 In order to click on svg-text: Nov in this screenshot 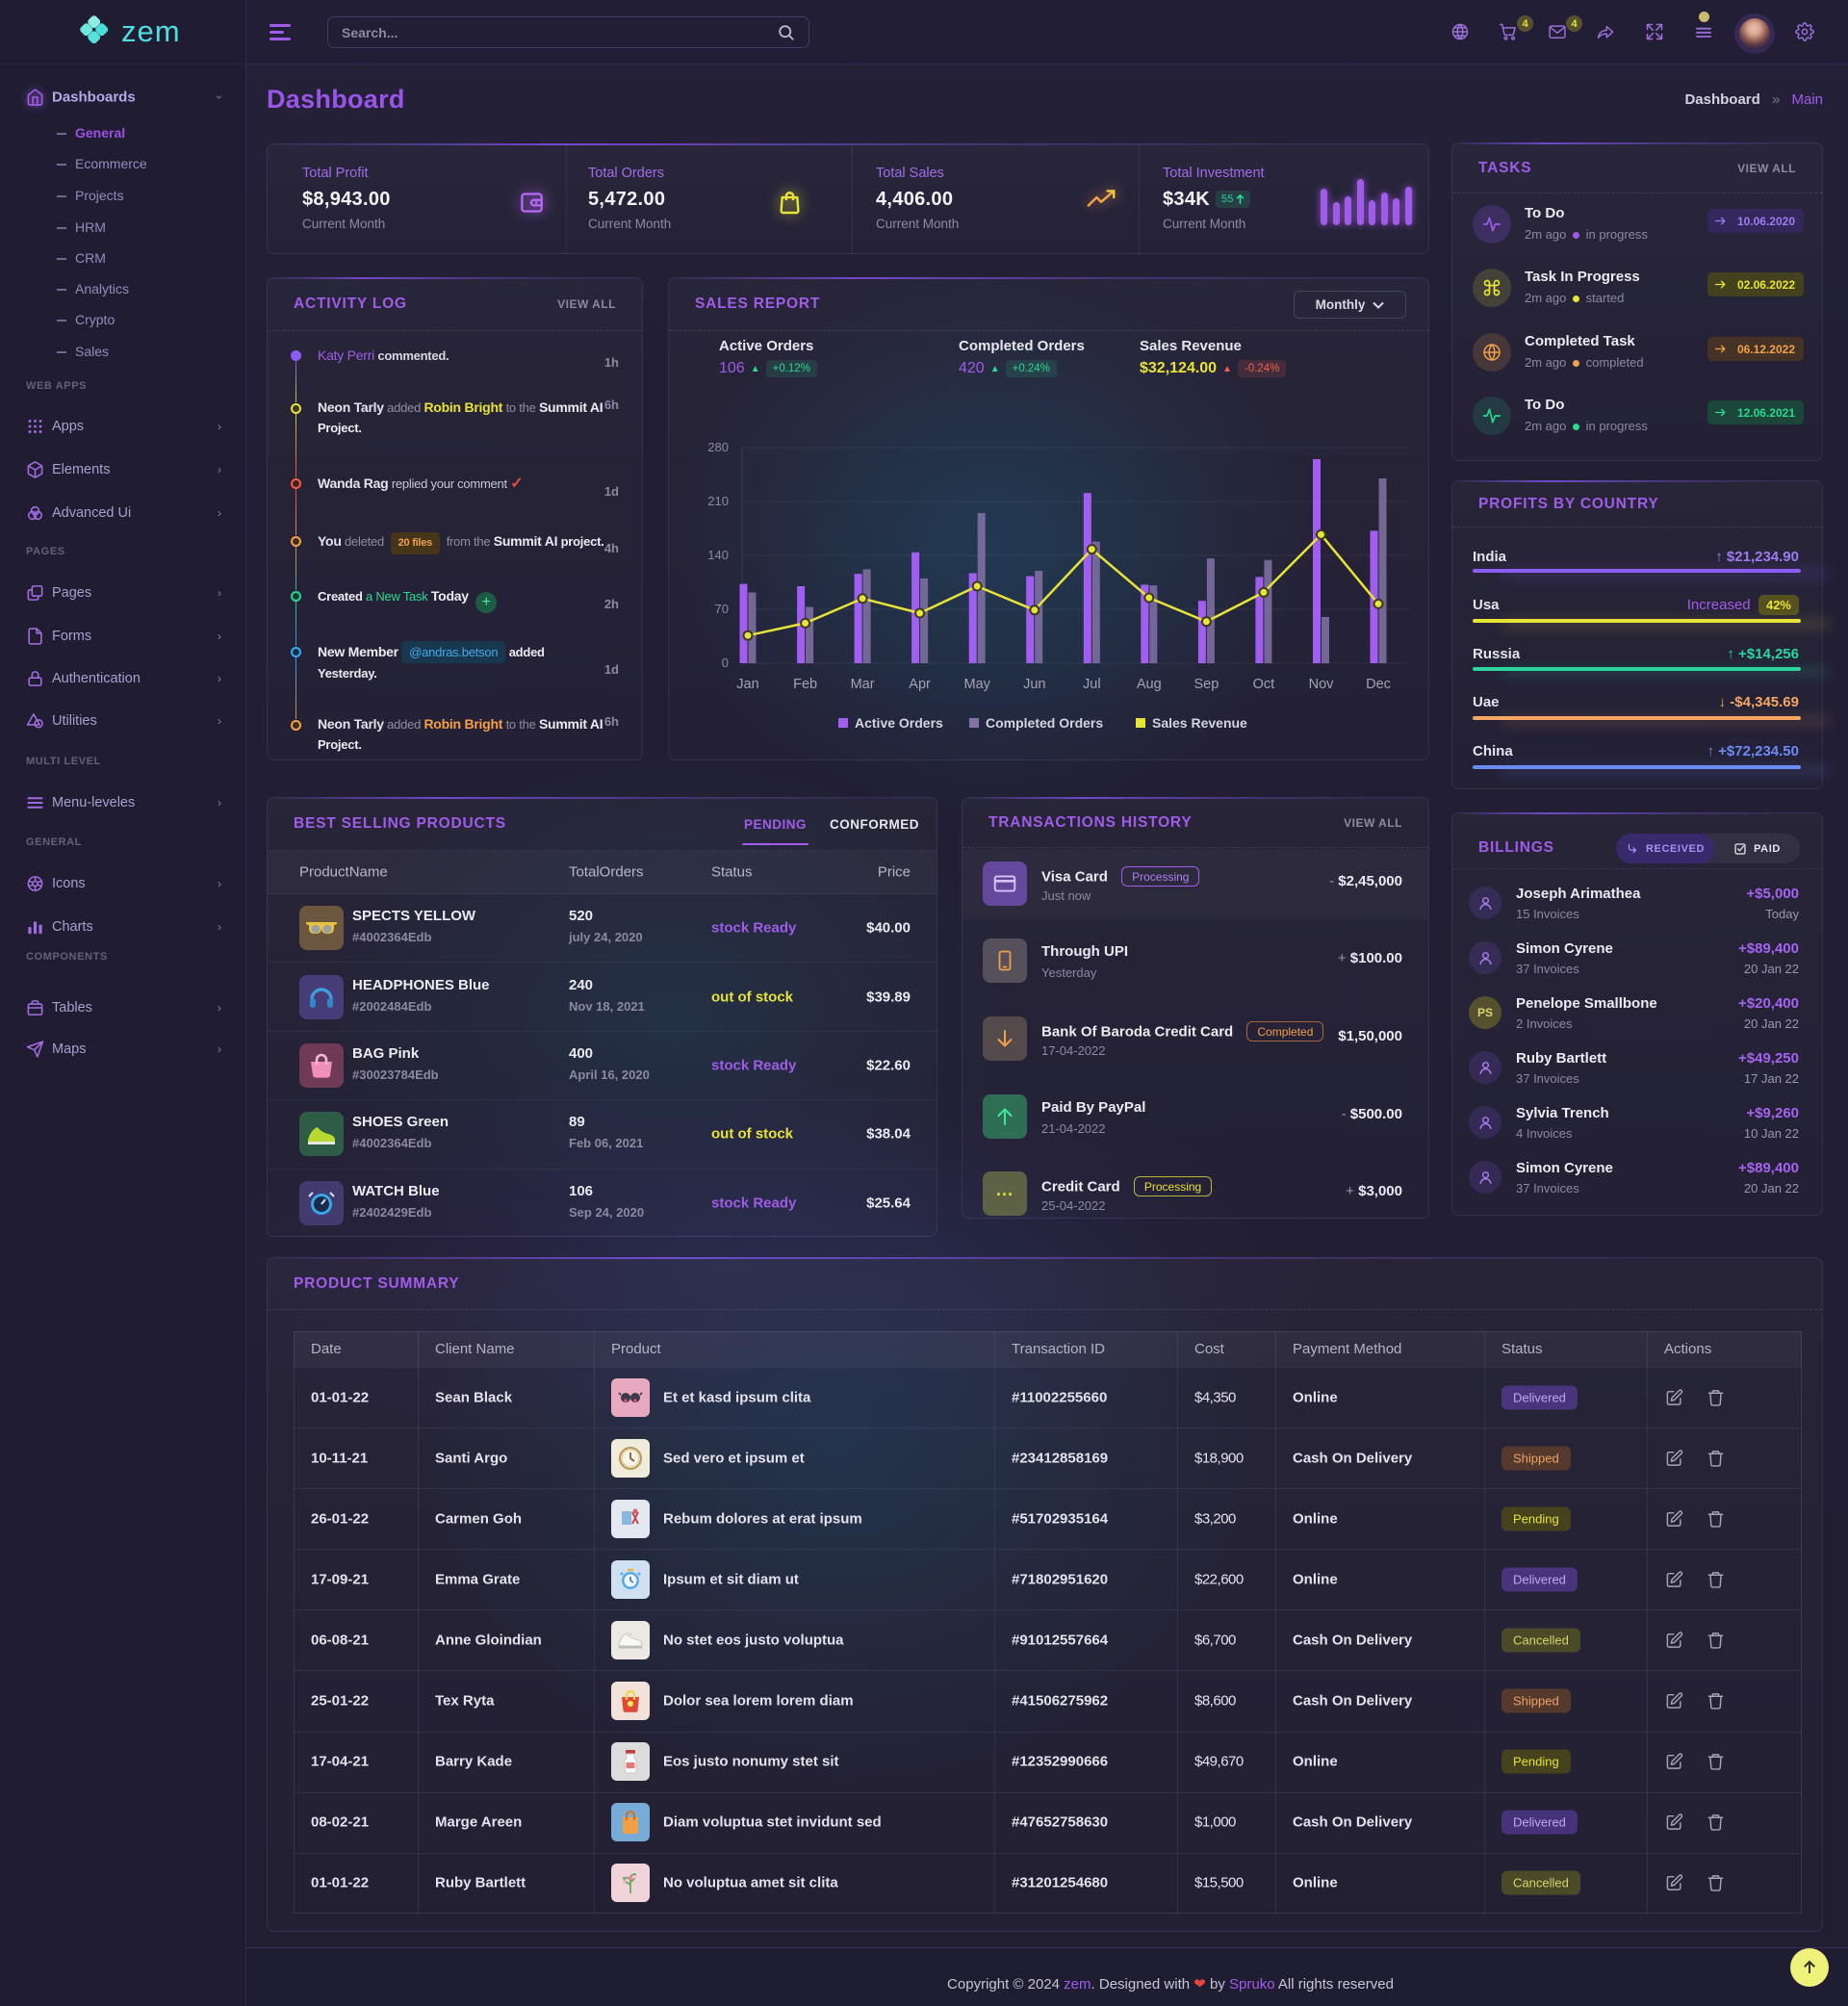, I will do `click(1322, 684)`.